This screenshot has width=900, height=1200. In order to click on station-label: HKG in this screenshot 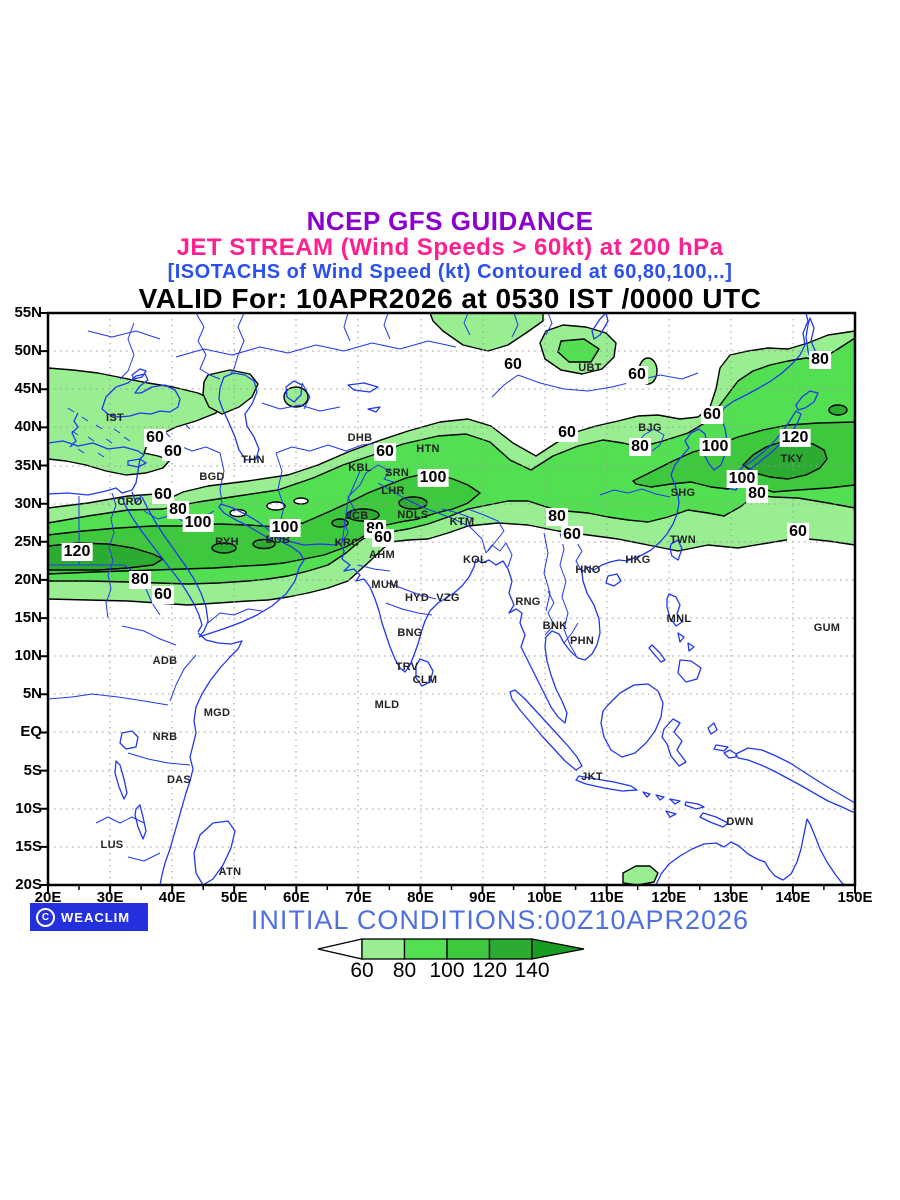, I will do `click(638, 560)`.